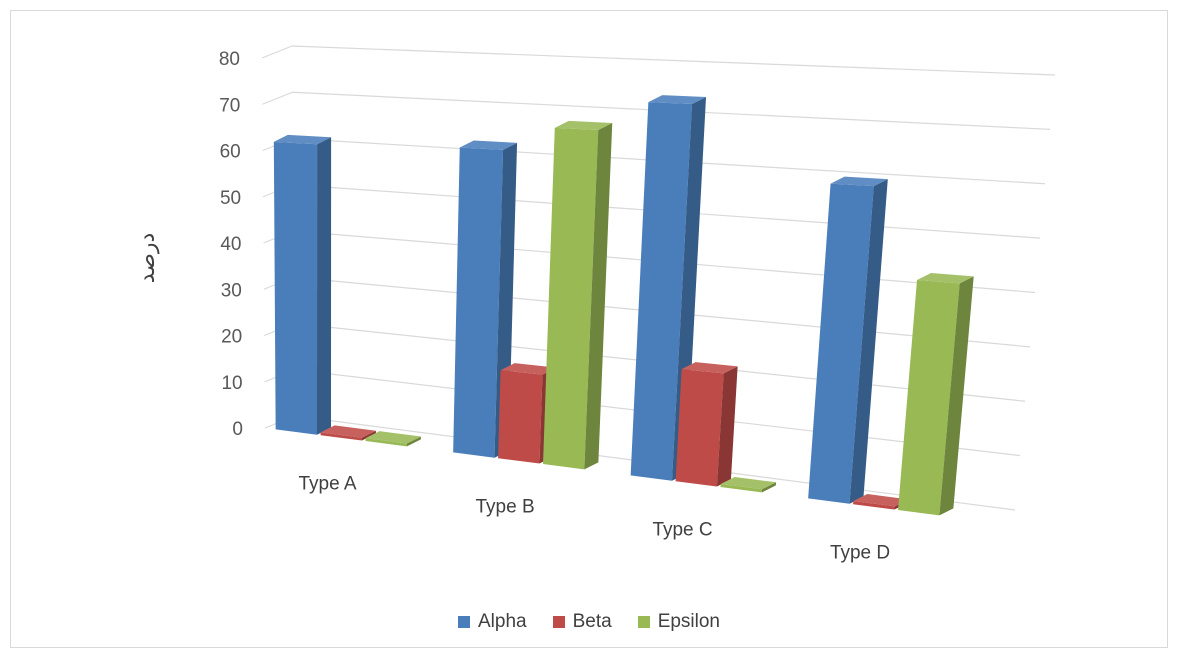 This screenshot has width=1178, height=655. I want to click on legend-item-beta: Beta, so click(582, 622).